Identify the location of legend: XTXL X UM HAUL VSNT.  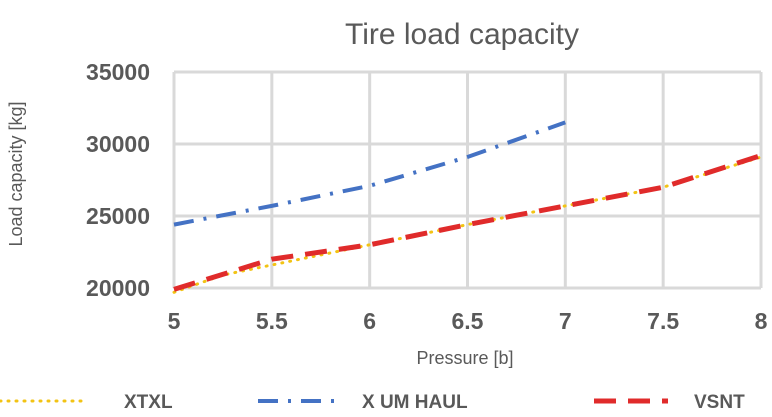
(372, 402).